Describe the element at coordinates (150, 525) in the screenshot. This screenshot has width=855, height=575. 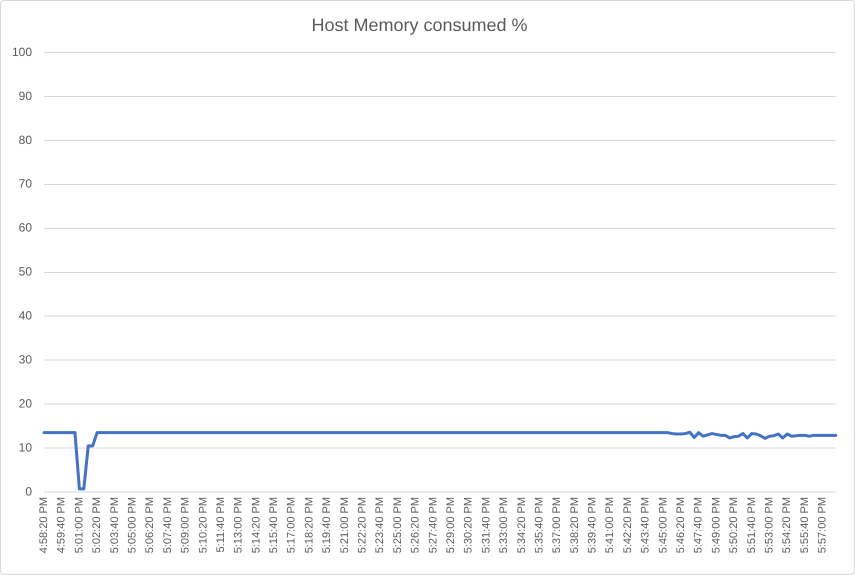
I see `x-tick-label: 5:06:20 PM` at that location.